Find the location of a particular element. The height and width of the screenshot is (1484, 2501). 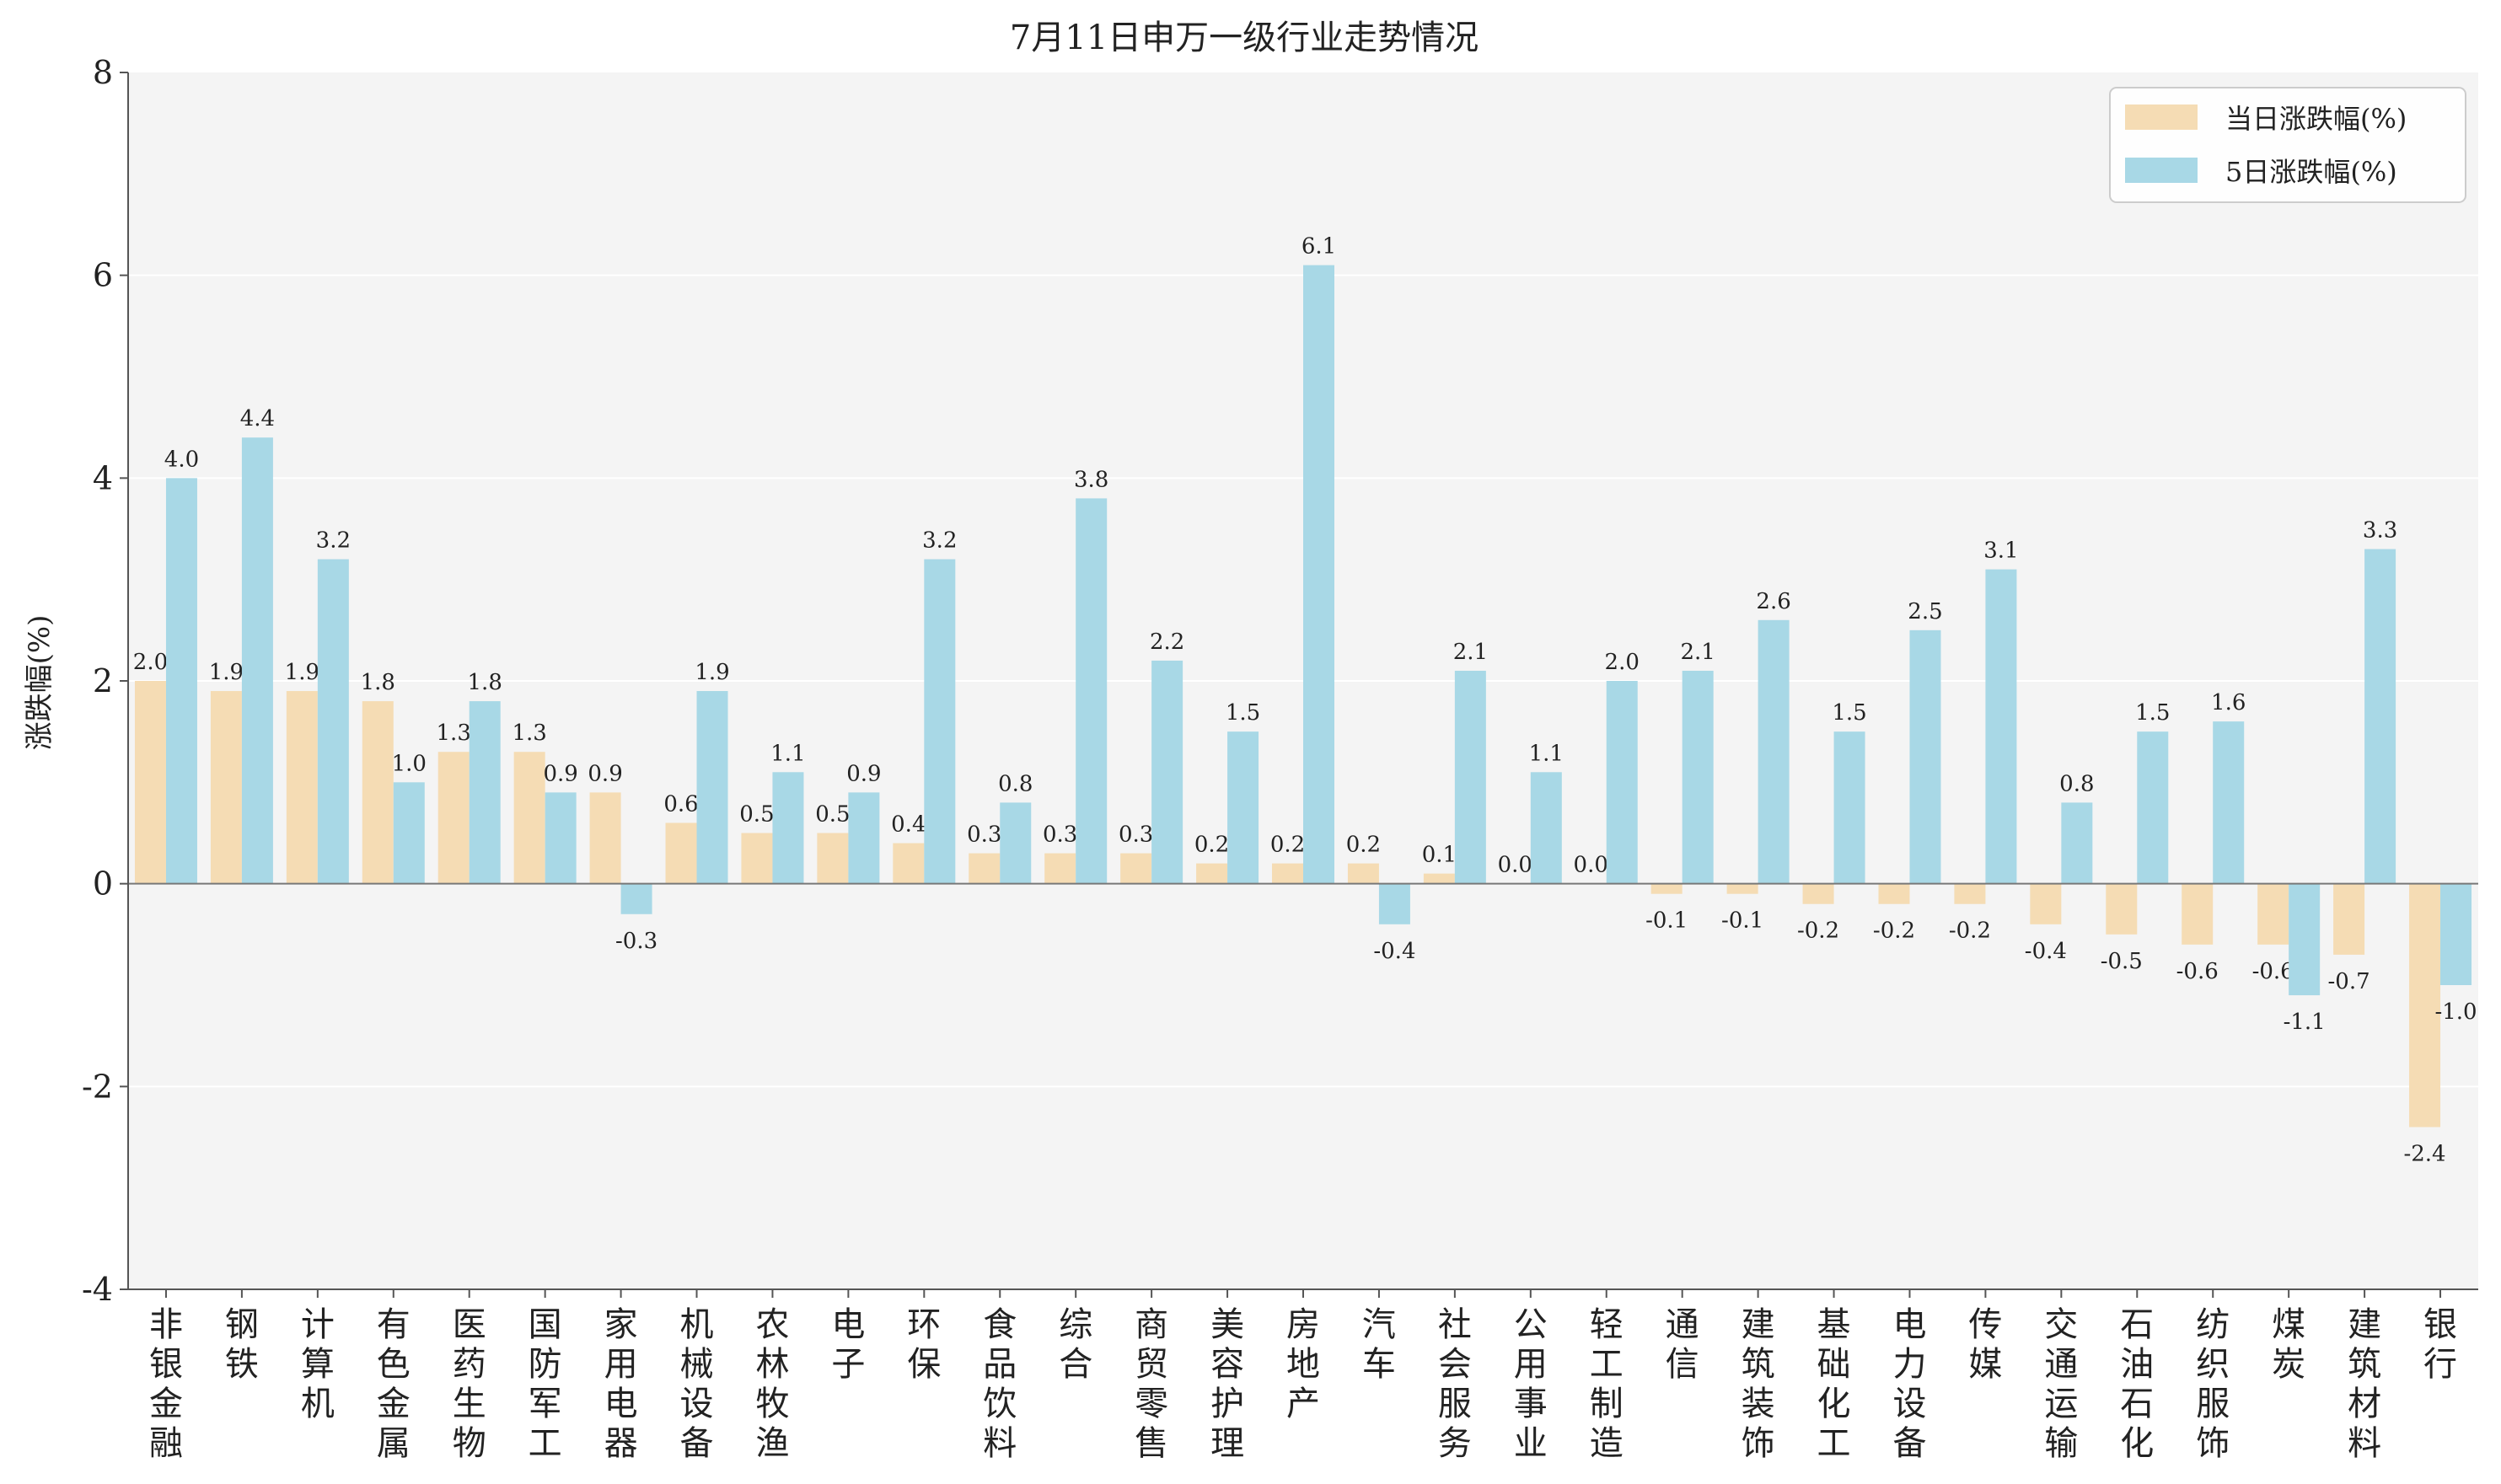

x-tick-label-5-char-1: 防 is located at coordinates (545, 1364).